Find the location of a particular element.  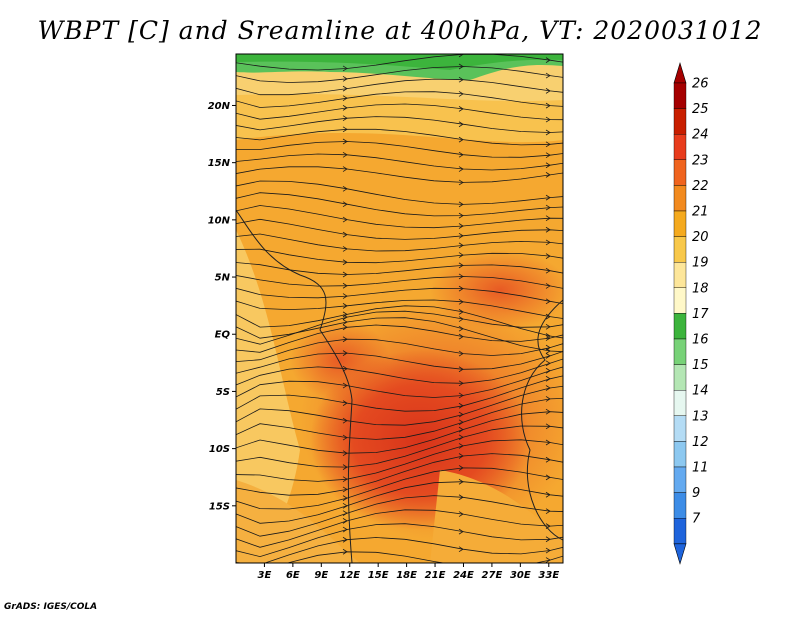

colorbar: 26 25 24 23 22 21 20 19 18 17 16 15 14 13 12 11 9 7 is located at coordinates (691, 313).